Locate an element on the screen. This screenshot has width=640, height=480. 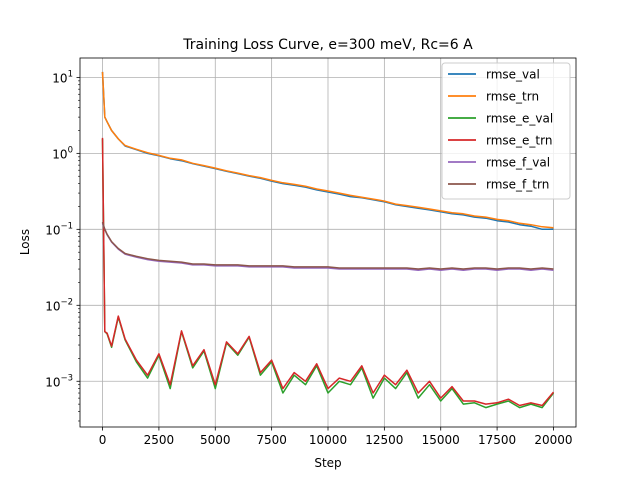
series-line-rmse-f-trn is located at coordinates (327, 245).